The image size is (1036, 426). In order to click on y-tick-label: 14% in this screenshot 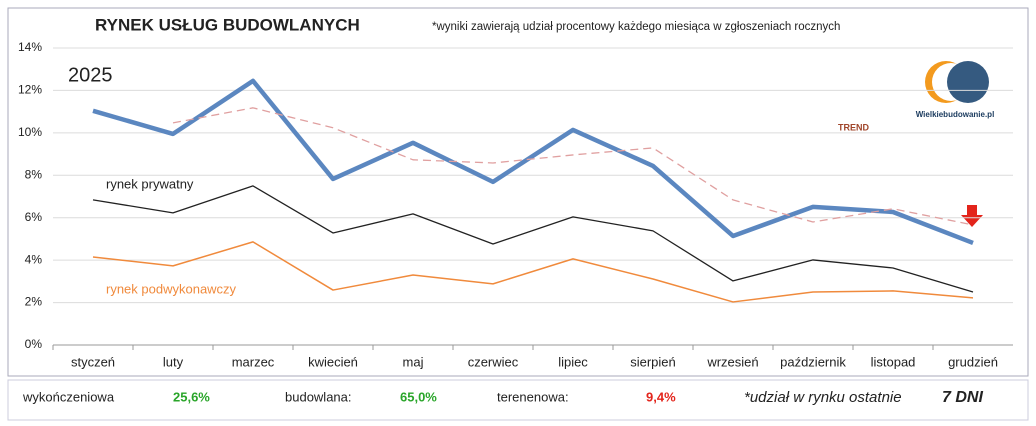, I will do `click(30, 47)`.